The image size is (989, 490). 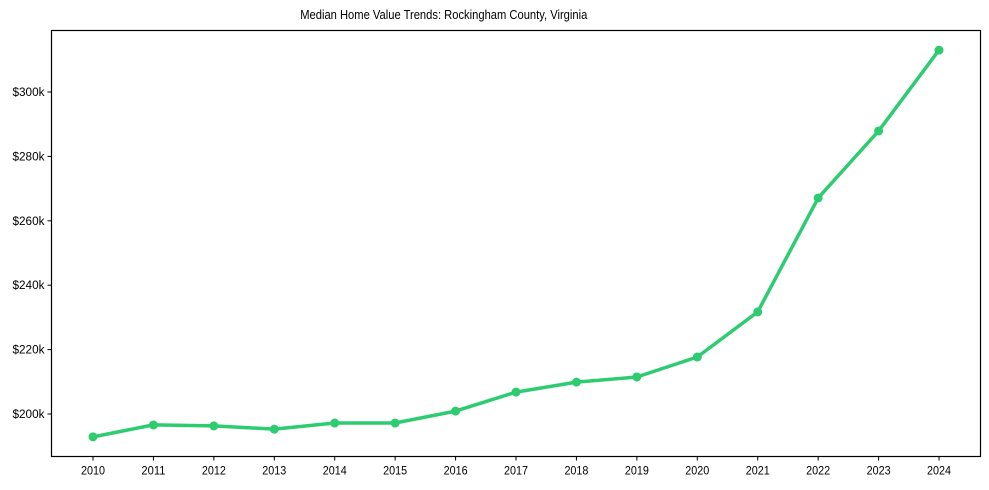 I want to click on x-tick-label: 2012, so click(x=214, y=472).